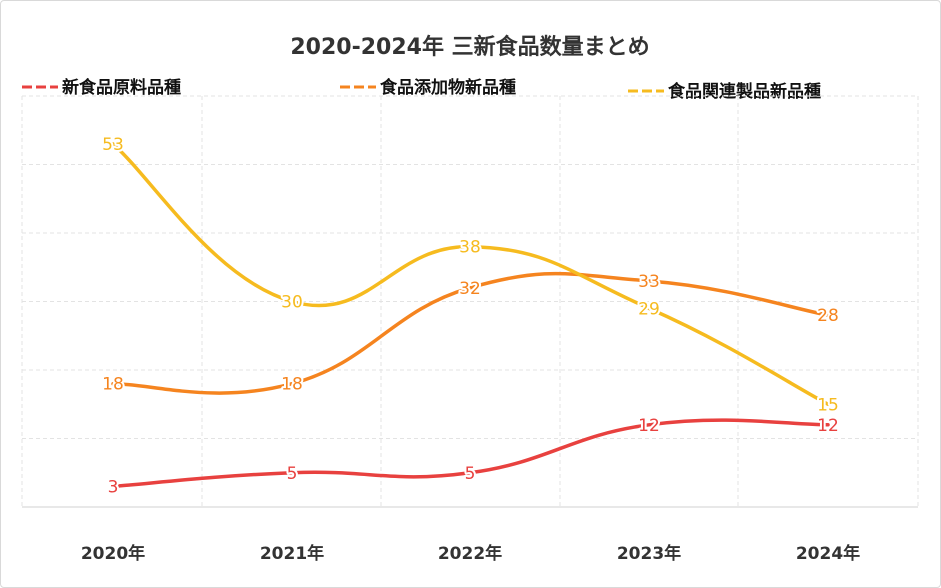  I want to click on x-tick-4: 2024年, so click(828, 553).